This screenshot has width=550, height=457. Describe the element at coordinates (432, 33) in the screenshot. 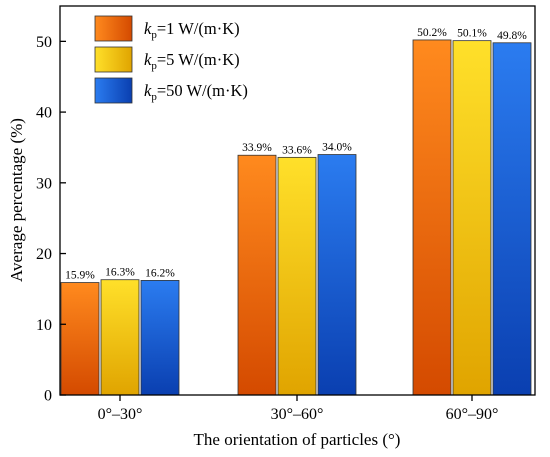

I see `data-label-1-3: 50.2%` at that location.